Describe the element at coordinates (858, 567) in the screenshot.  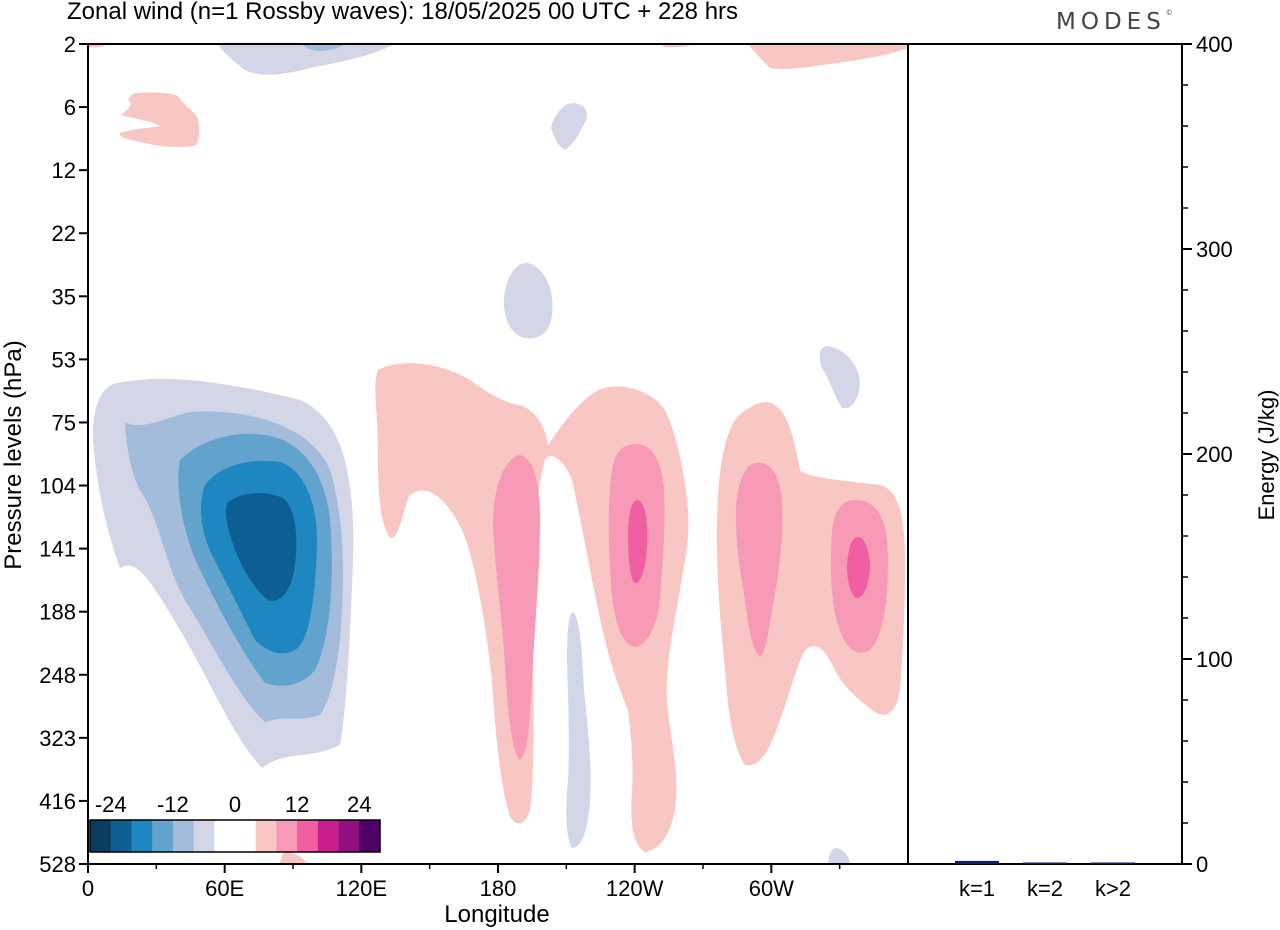
I see `pos-contour-level-3b` at that location.